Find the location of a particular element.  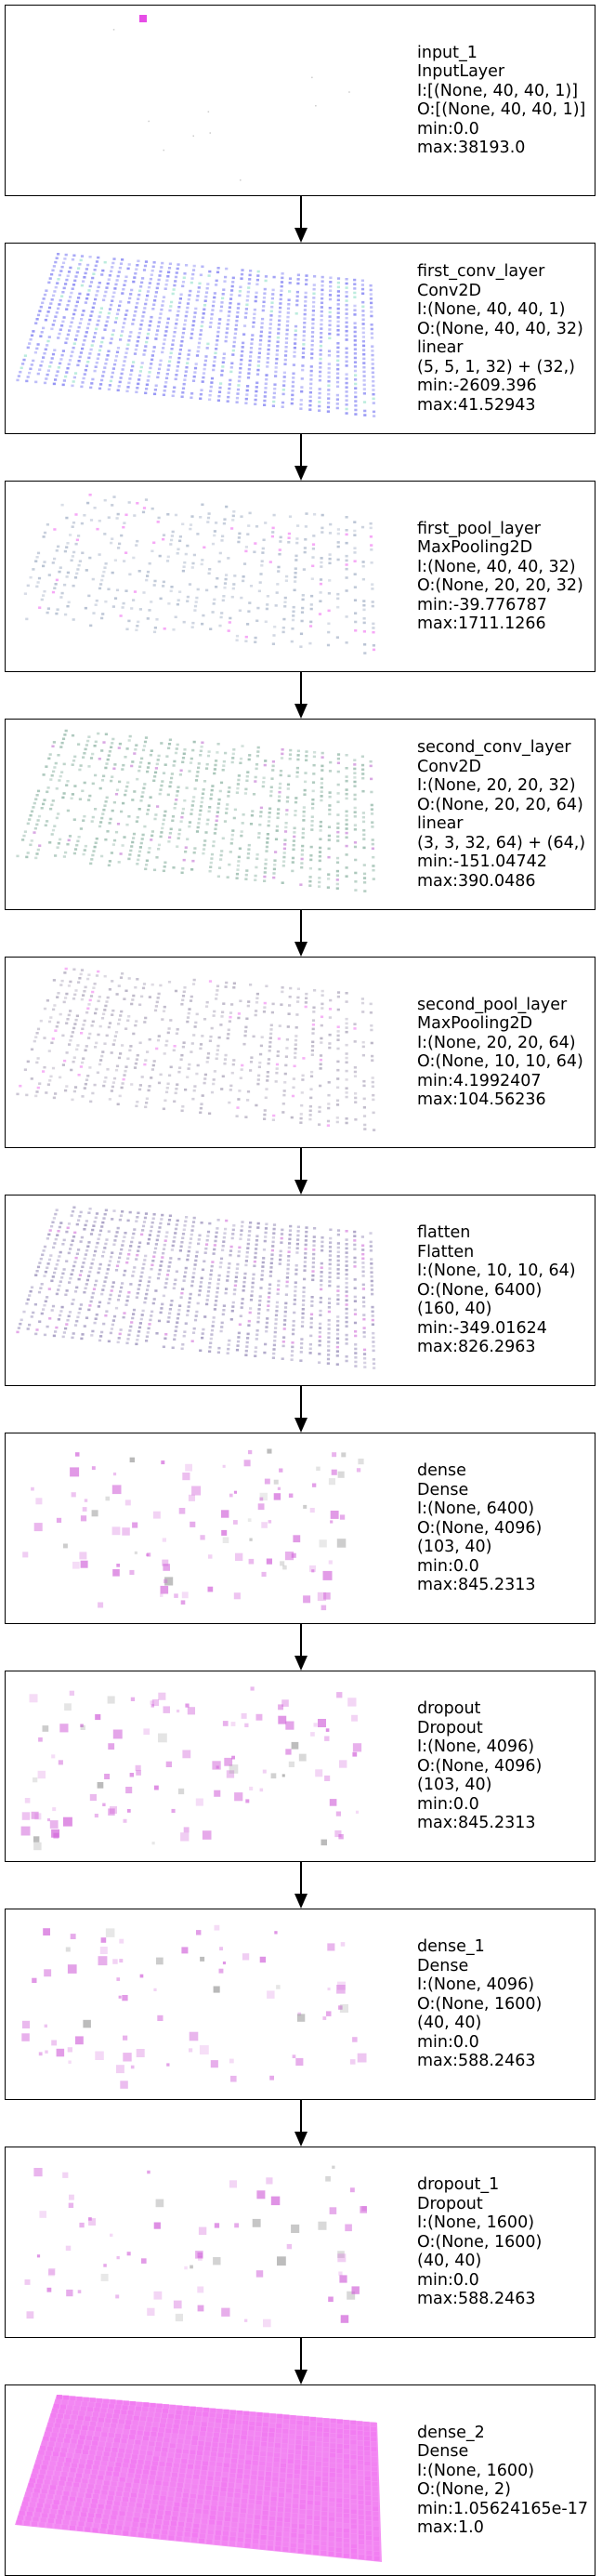

flow-arrow is located at coordinates (301, 219).